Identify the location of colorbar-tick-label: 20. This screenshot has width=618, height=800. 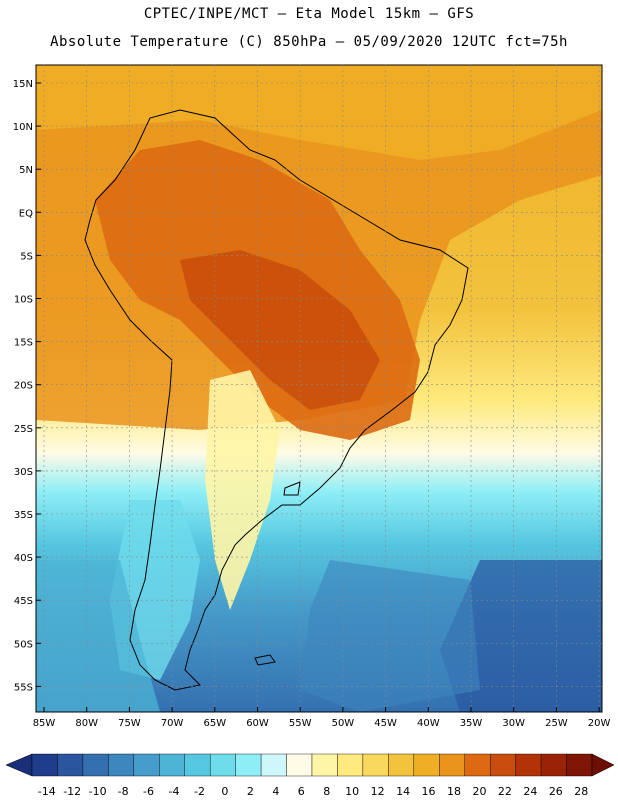
(479, 791).